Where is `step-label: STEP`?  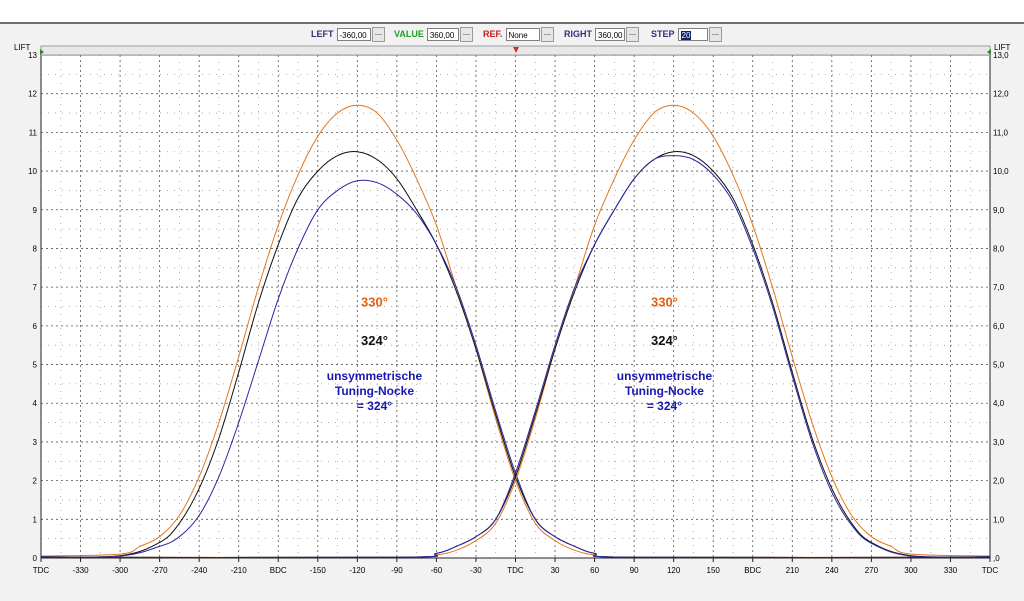
step-label: STEP is located at coordinates (663, 34).